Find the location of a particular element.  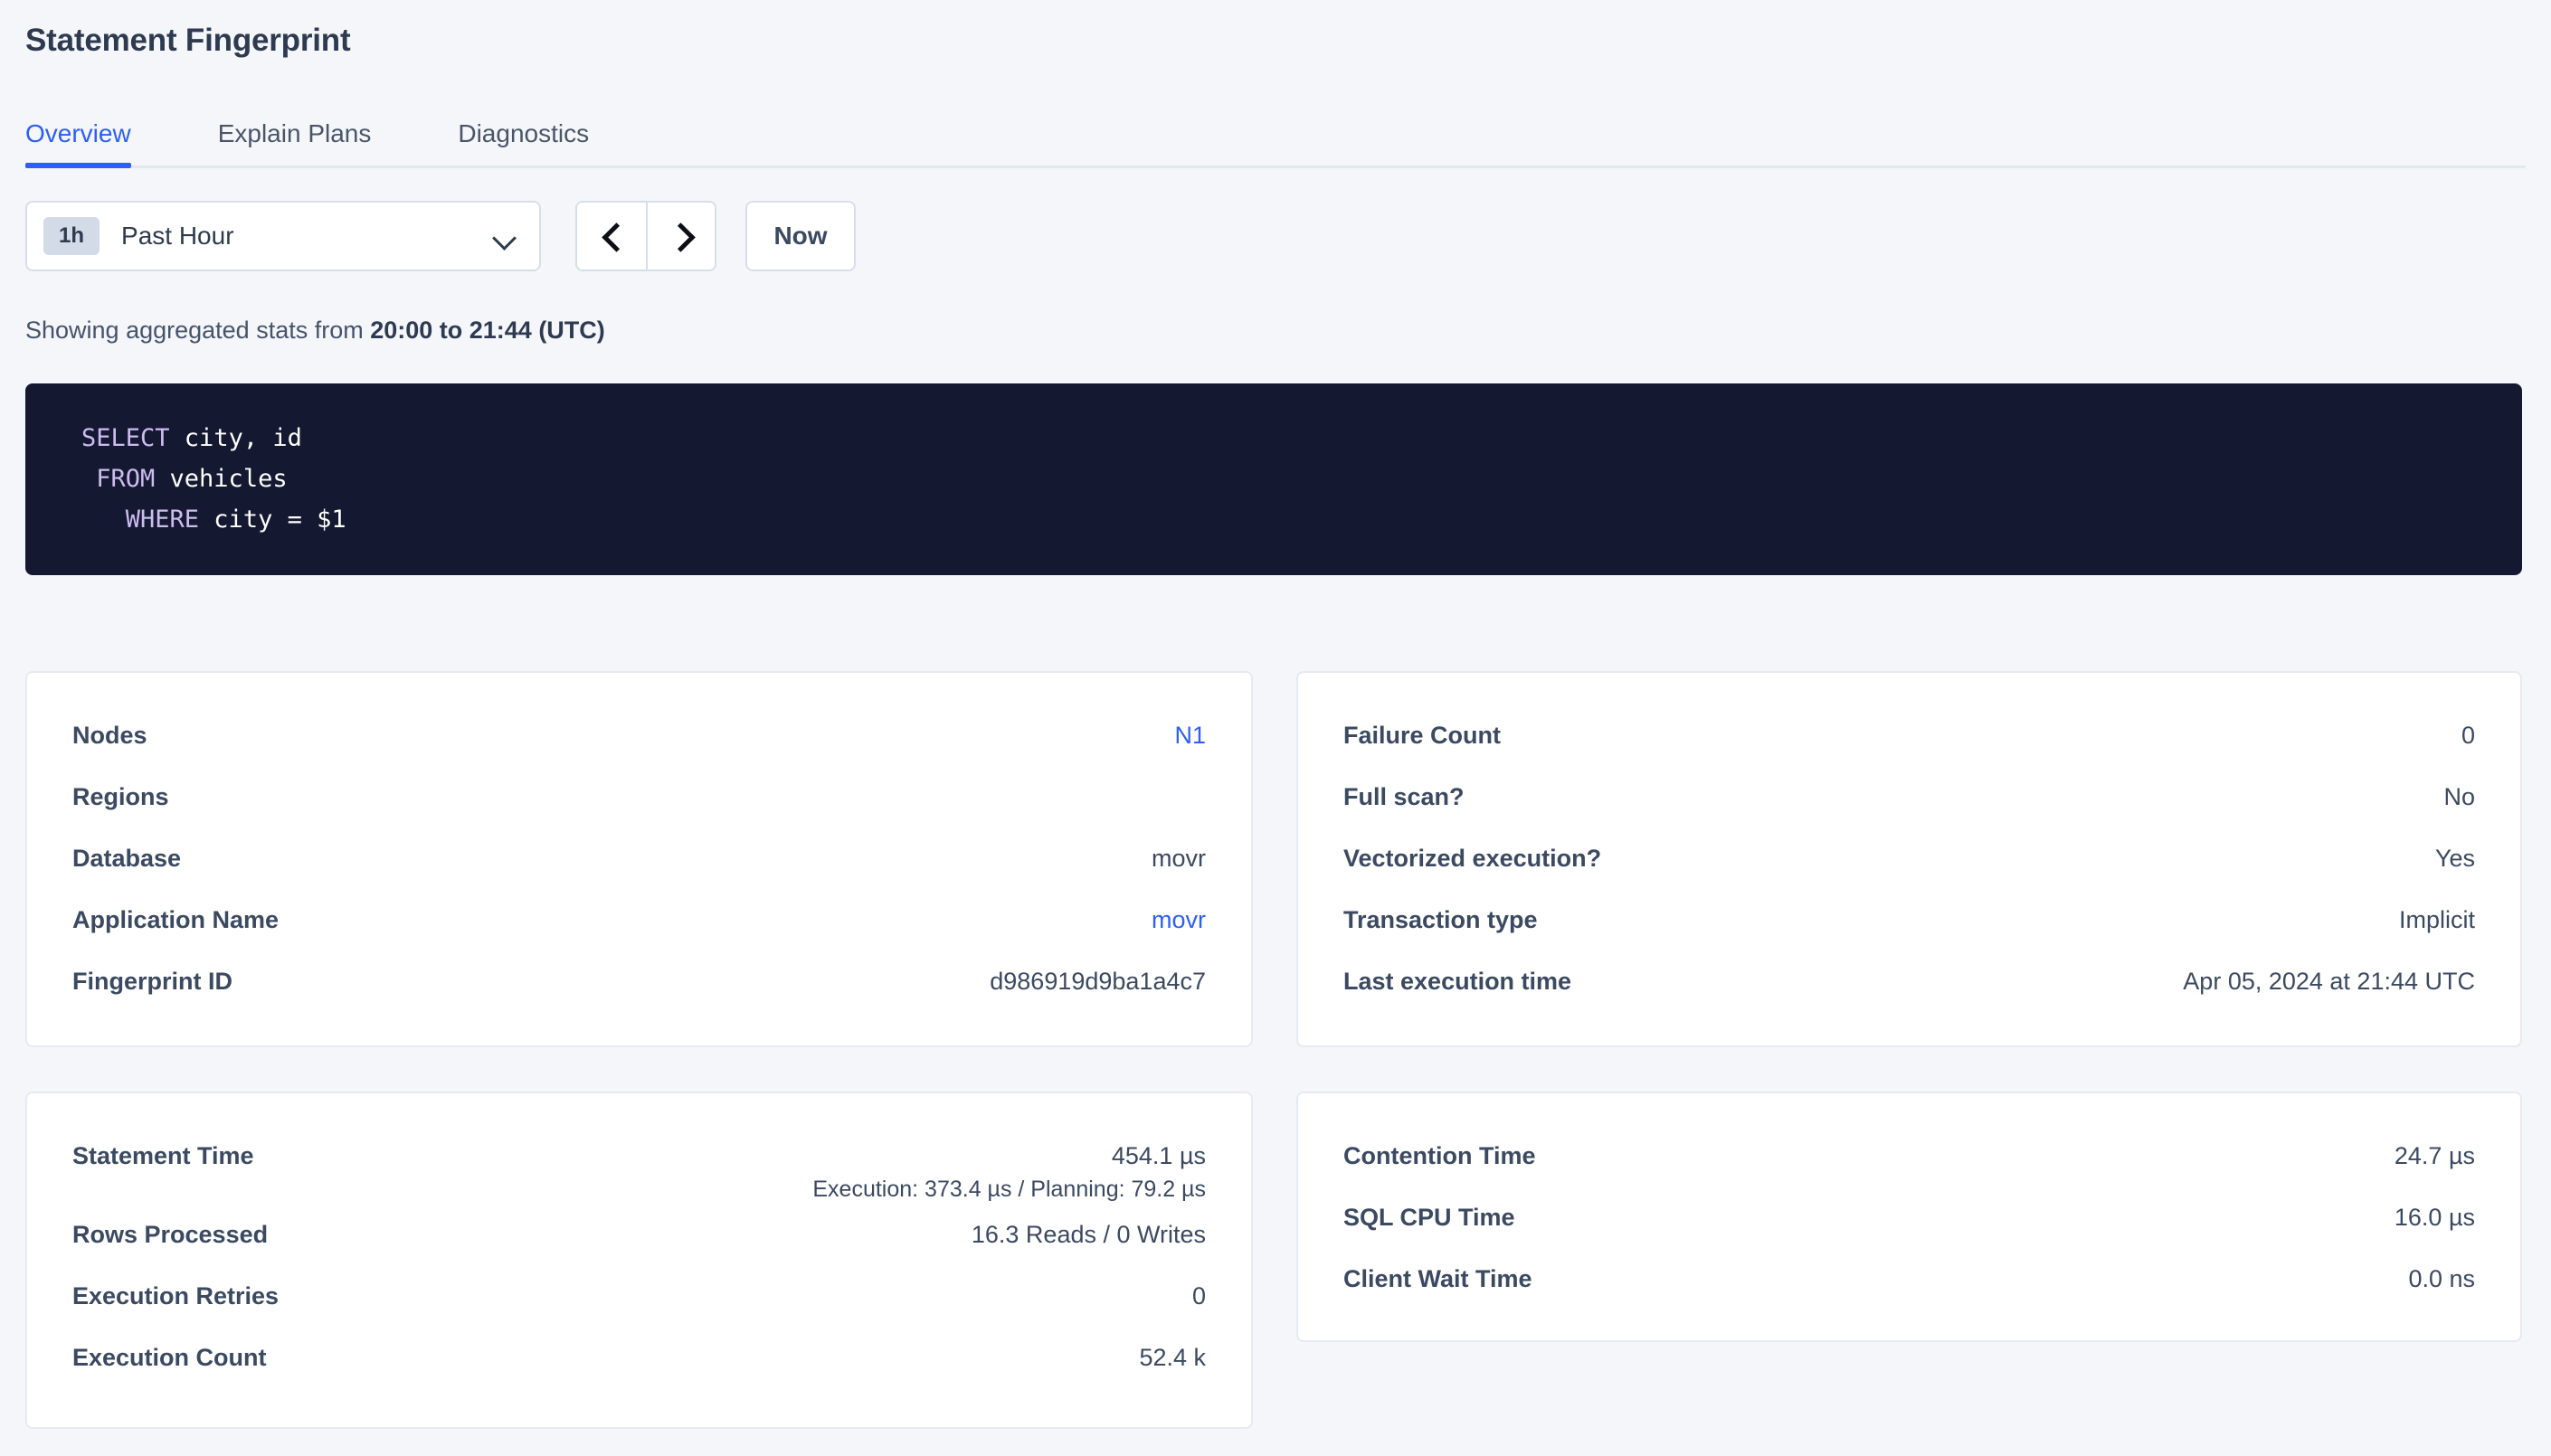

stat-row: Regions is located at coordinates (639, 814).